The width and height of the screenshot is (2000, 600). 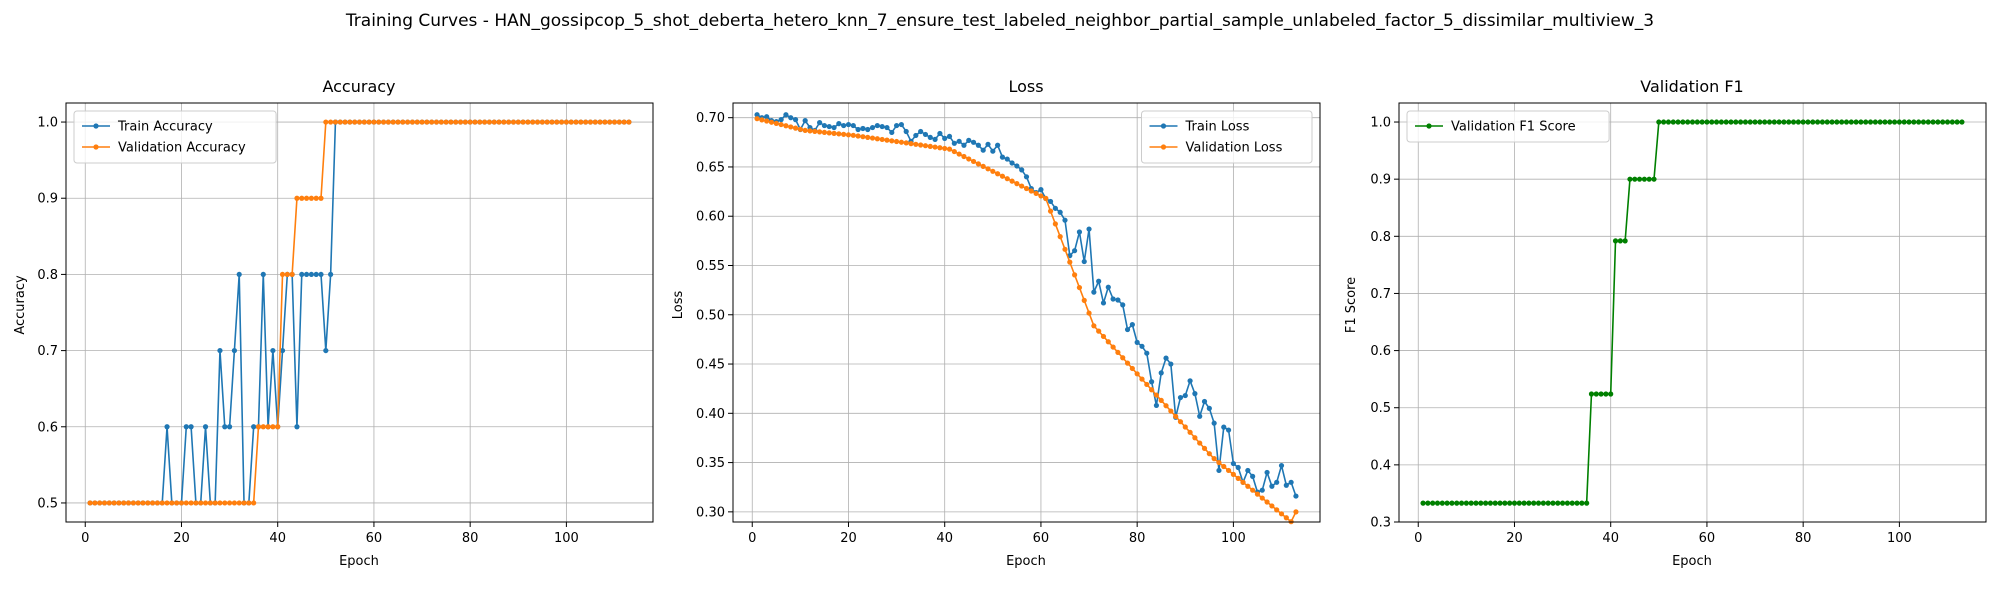 What do you see at coordinates (20, 305) in the screenshot?
I see `accuracy-y-axis-label: Accuracy` at bounding box center [20, 305].